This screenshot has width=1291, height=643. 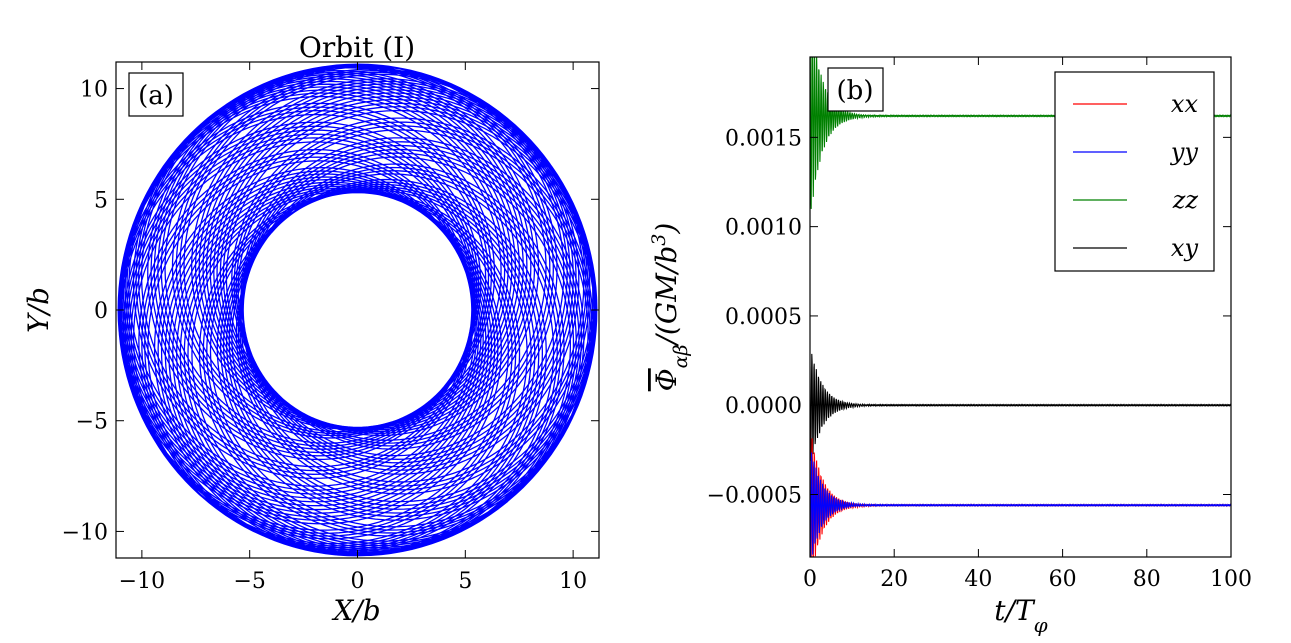 I want to click on panel-a-label: (a), so click(x=156, y=96).